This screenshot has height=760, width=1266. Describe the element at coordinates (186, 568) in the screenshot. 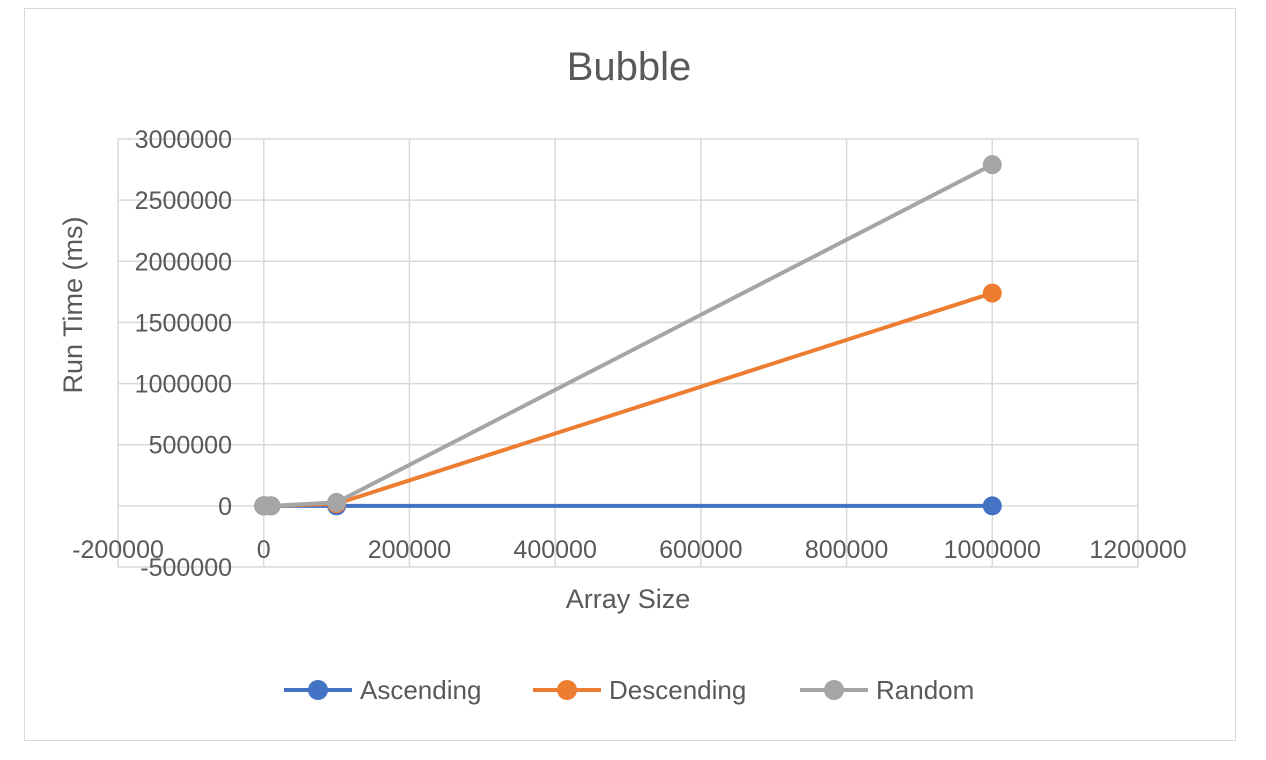

I see `y-tick-label: -500000` at that location.